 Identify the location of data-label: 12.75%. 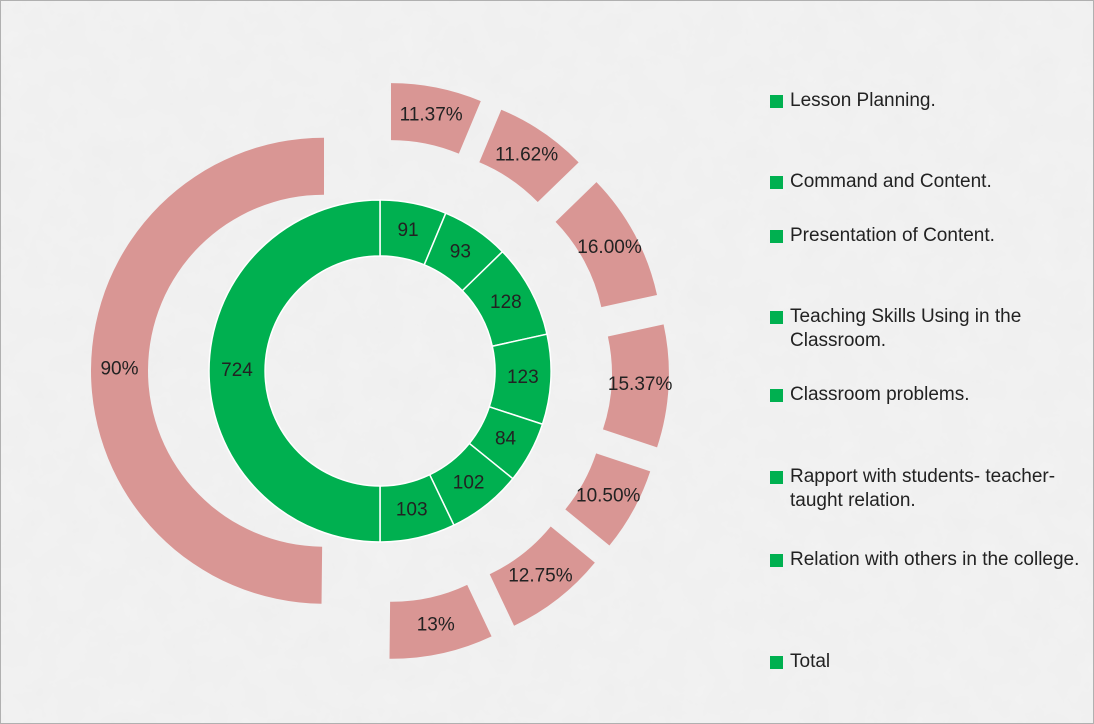
(540, 575).